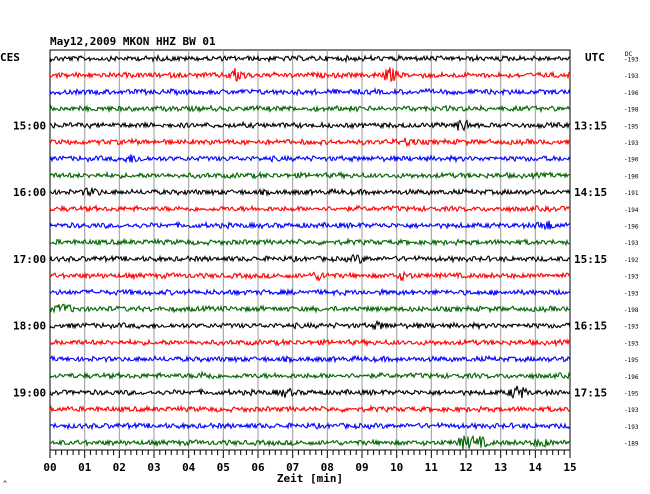 The width and height of the screenshot is (650, 494). Describe the element at coordinates (590, 393) in the screenshot. I see `right-time-label: 17:15` at that location.